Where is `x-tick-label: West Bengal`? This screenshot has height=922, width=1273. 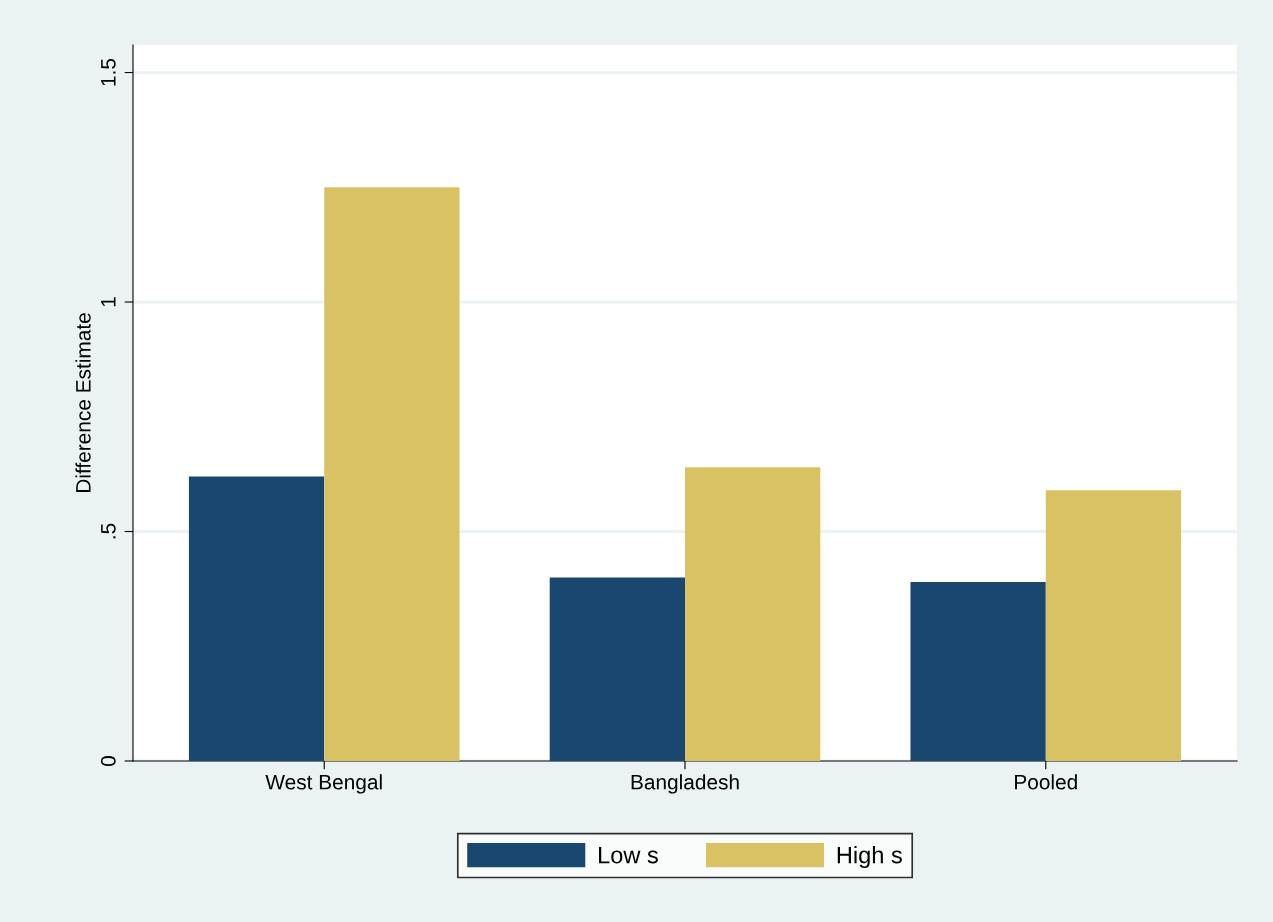 x-tick-label: West Bengal is located at coordinates (323, 784).